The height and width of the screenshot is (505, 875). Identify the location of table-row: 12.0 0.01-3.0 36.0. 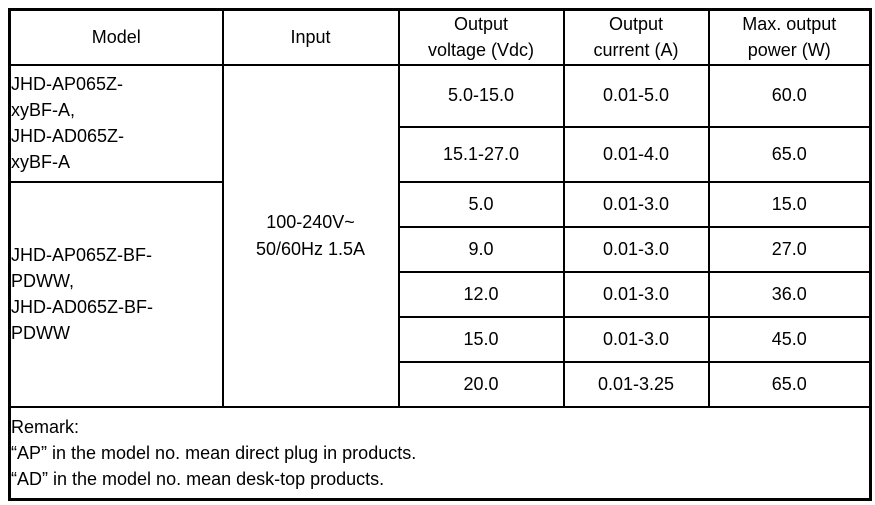
(441, 294).